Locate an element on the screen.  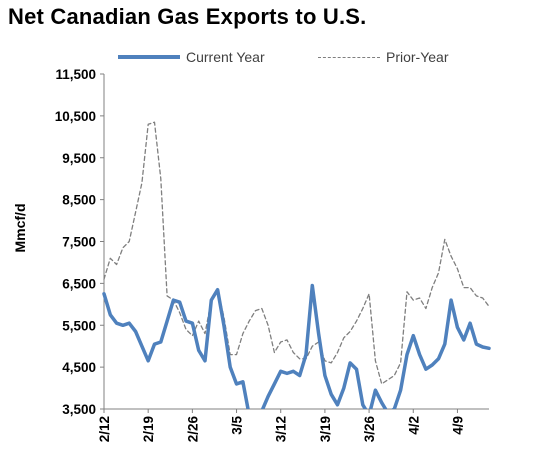
legend-label-current: Current Year is located at coordinates (225, 57).